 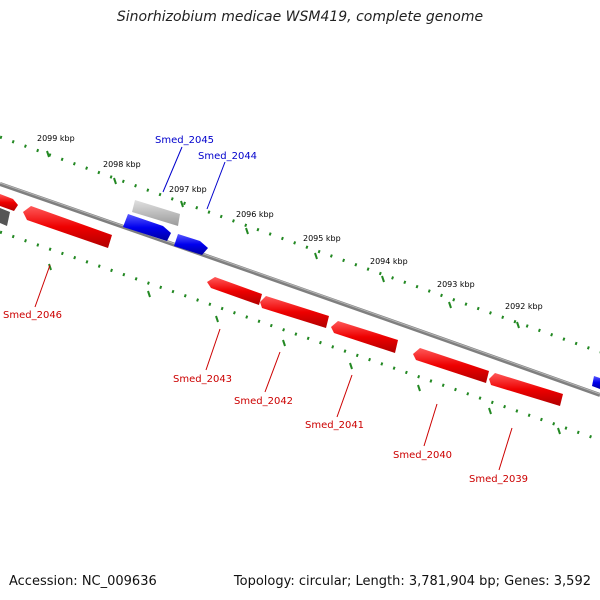 I want to click on scale-label-2094: 2094 kbp, so click(x=389, y=261).